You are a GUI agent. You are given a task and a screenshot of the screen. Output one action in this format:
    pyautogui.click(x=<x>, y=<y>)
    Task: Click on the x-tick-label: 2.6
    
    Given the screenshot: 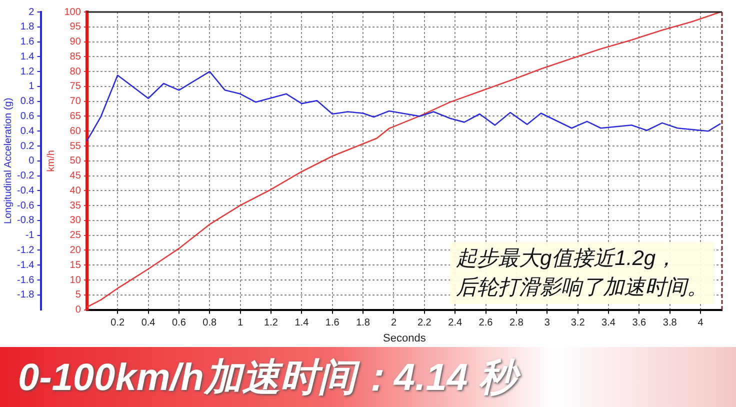 What is the action you would take?
    pyautogui.click(x=486, y=323)
    